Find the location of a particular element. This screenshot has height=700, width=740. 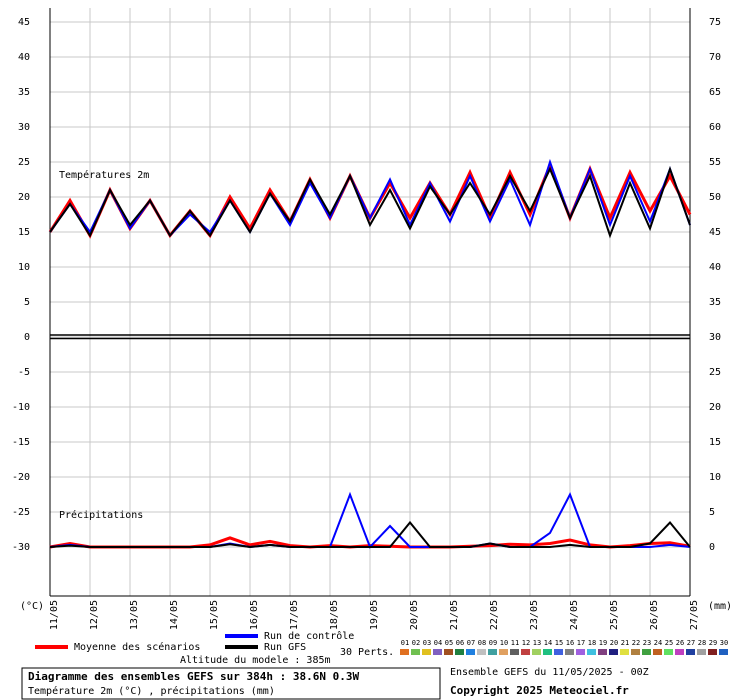

x-tick-label: 22/05 is located at coordinates (494, 615).